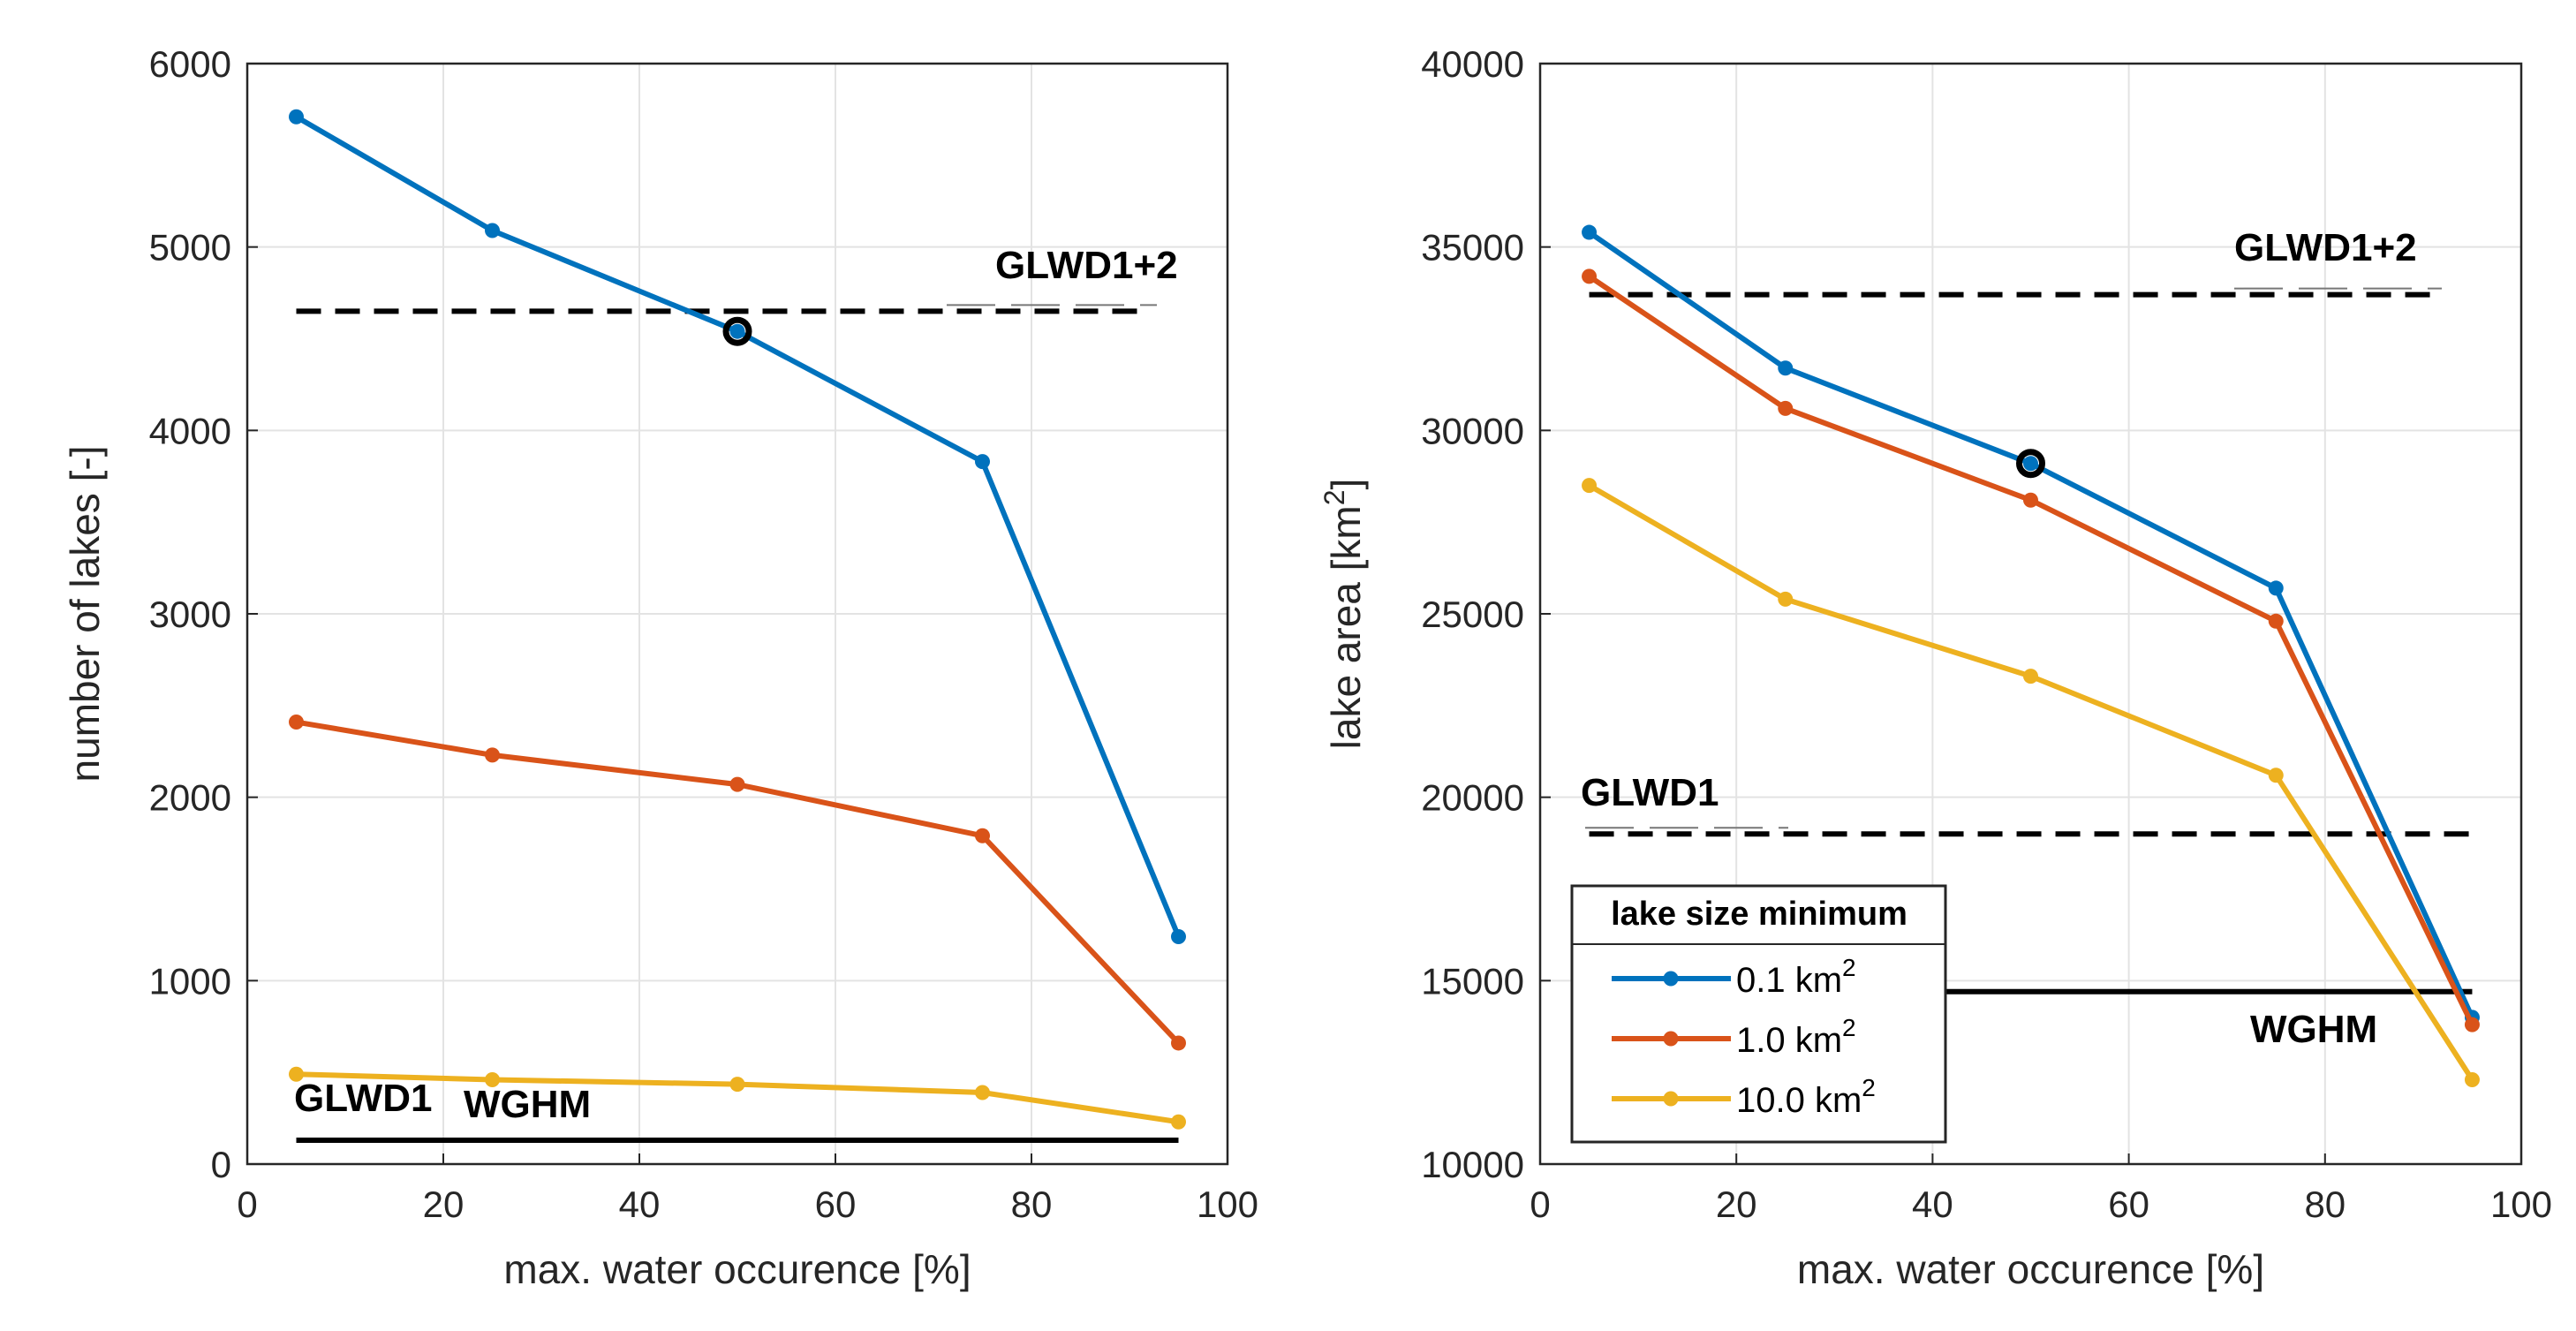  I want to click on y-tick-label: 3000, so click(190, 614).